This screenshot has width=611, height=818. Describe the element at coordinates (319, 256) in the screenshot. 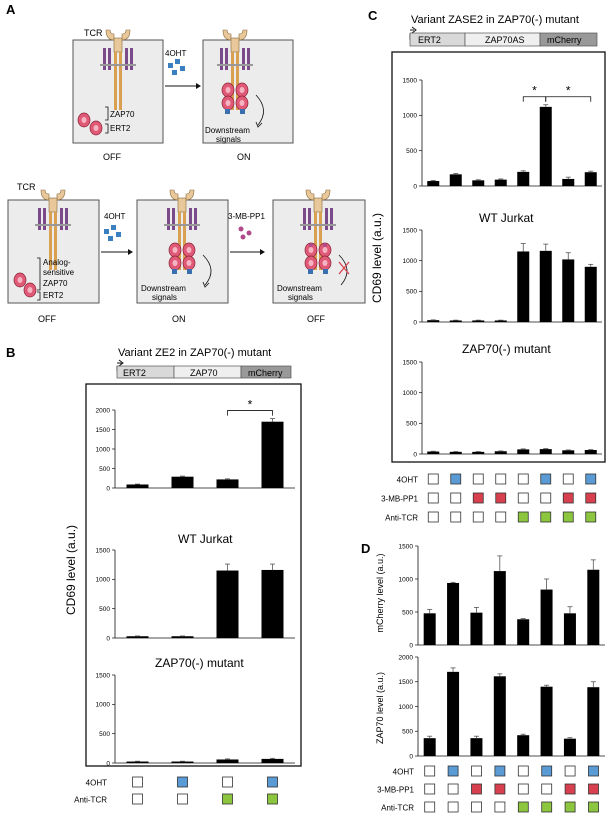

I see `panel-a-bottom-off-cell-2: Downstream signals OFF` at that location.